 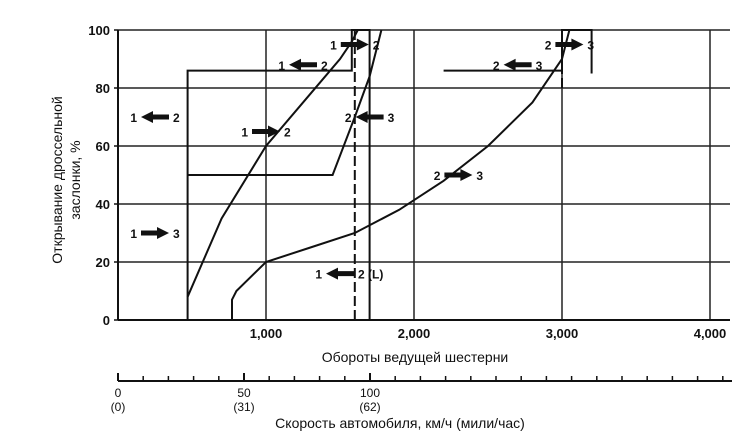 What do you see at coordinates (266, 333) in the screenshot?
I see `x-tick-label: 1,000` at bounding box center [266, 333].